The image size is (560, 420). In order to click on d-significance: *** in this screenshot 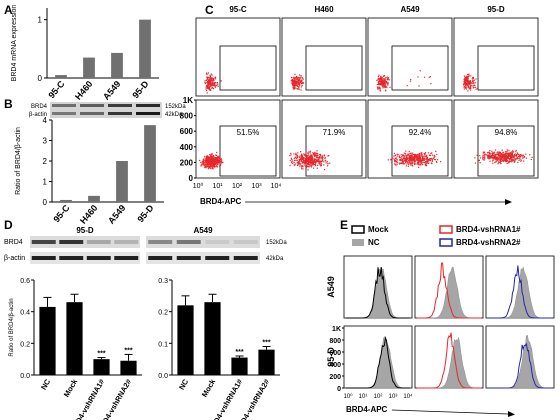, I will do `click(101, 354)`.